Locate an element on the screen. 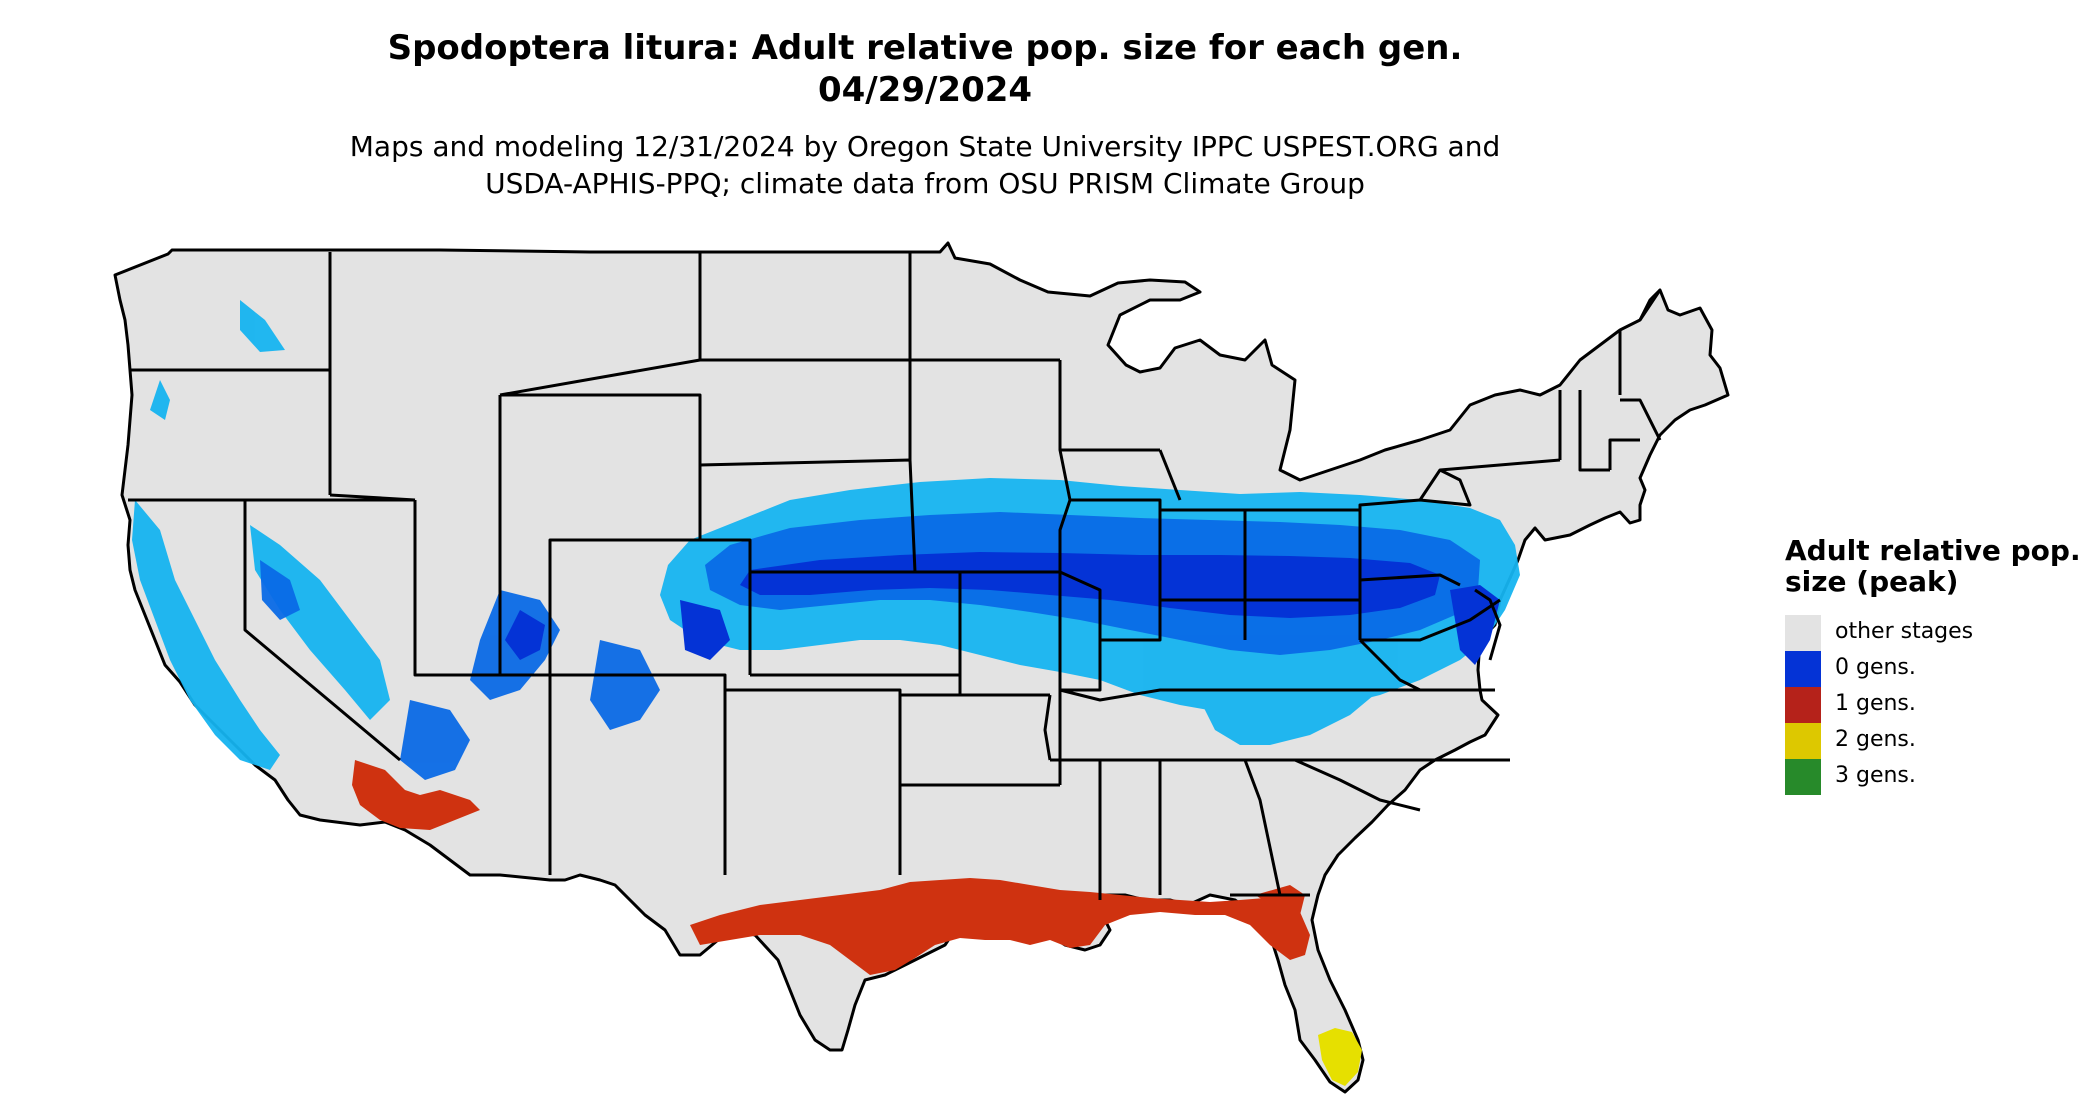  legend-title: Adult relative pop. size (peak) is located at coordinates (1933, 566).